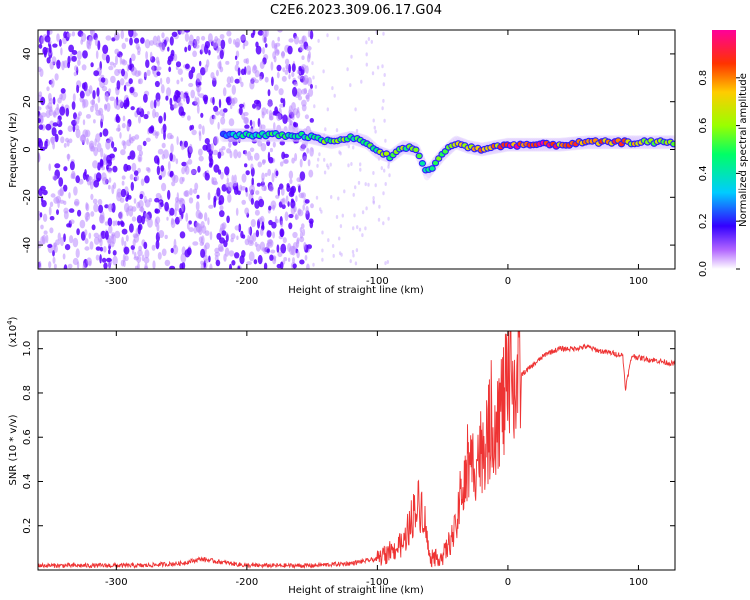 The image size is (750, 600). I want to click on spectral-trace, so click(447, 154).